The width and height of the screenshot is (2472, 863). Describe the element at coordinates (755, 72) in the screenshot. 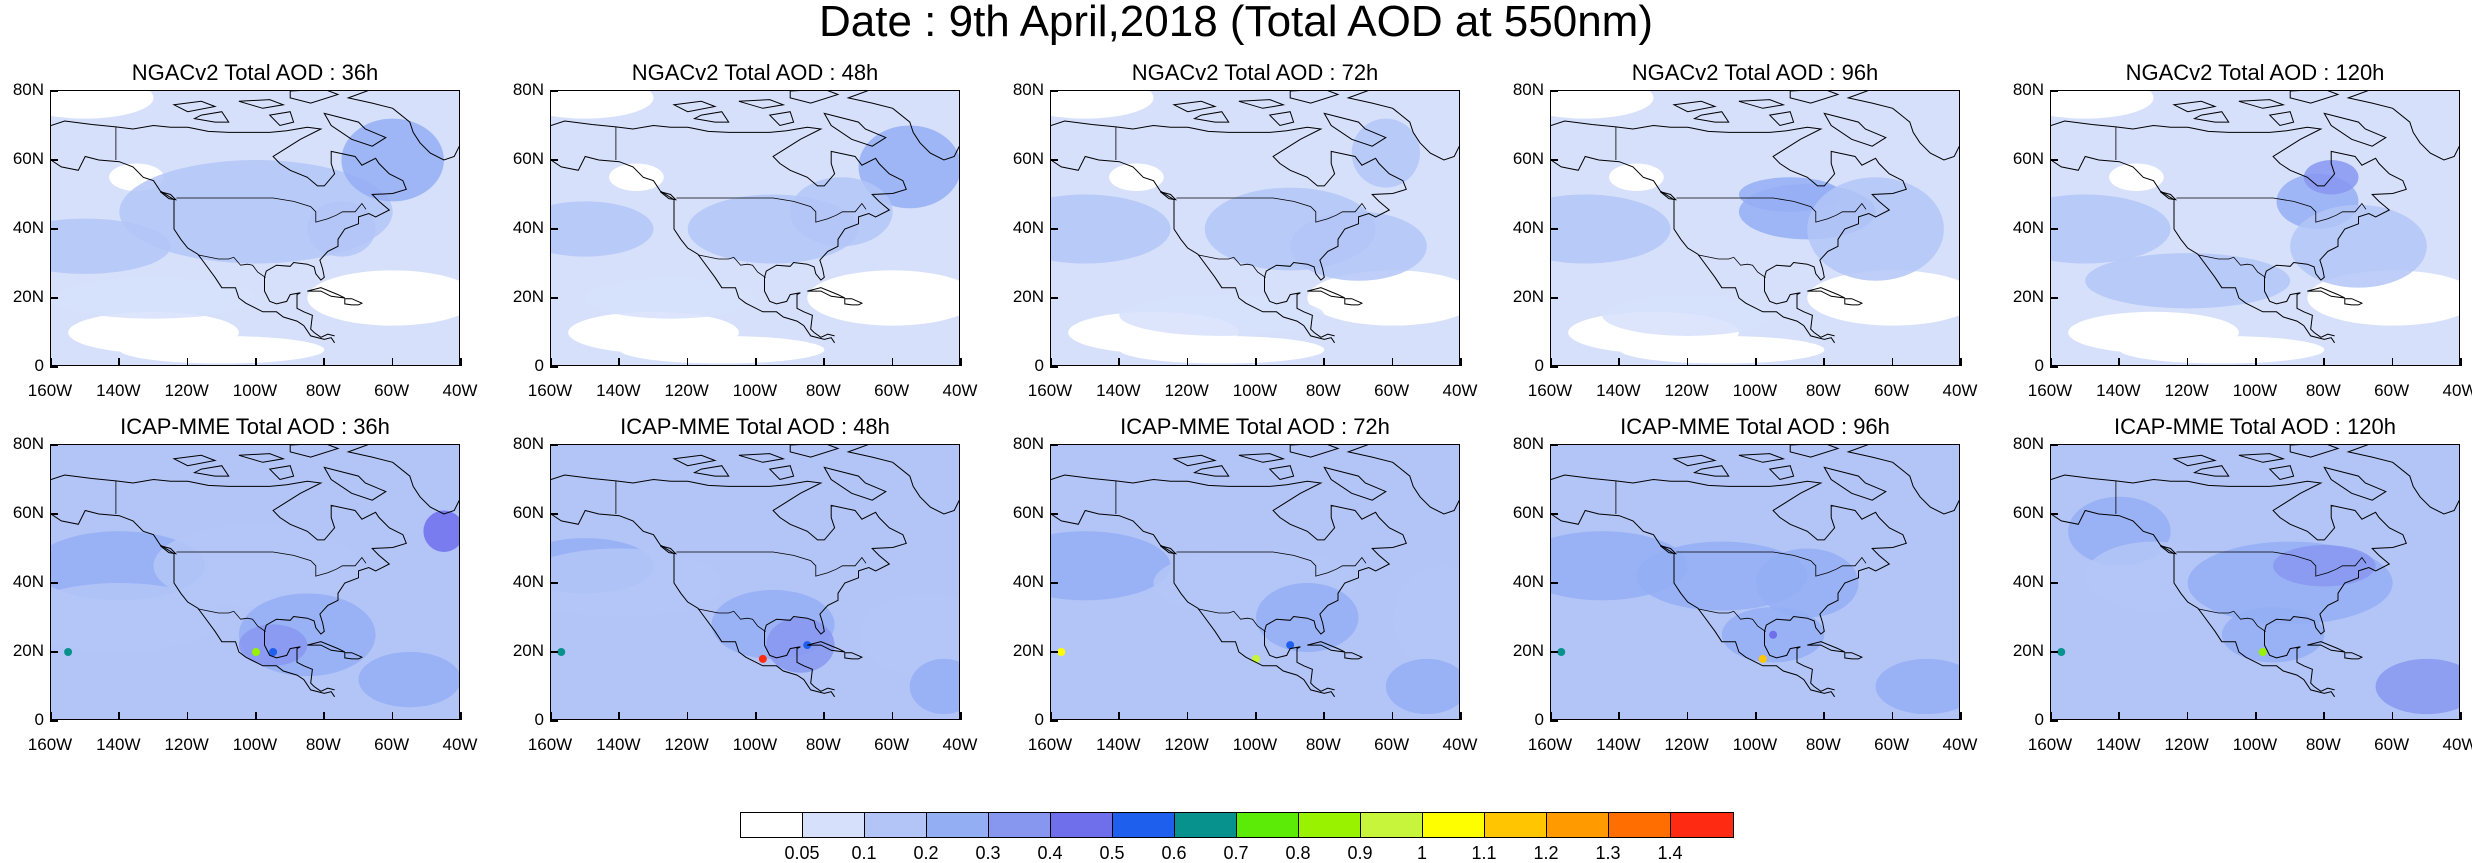

I see `panel-title: NGACv2 Total AOD : 48h` at that location.